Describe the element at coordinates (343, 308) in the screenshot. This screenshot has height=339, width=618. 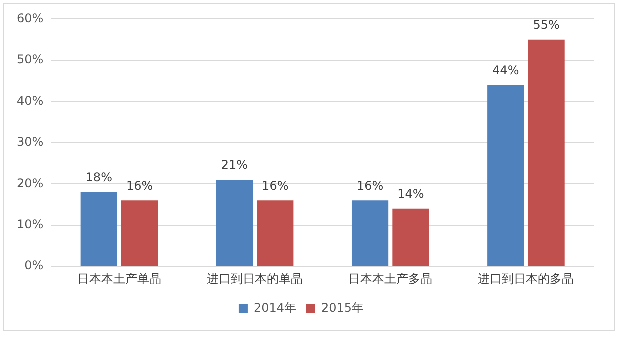
I see `legend-label: 2015年` at that location.